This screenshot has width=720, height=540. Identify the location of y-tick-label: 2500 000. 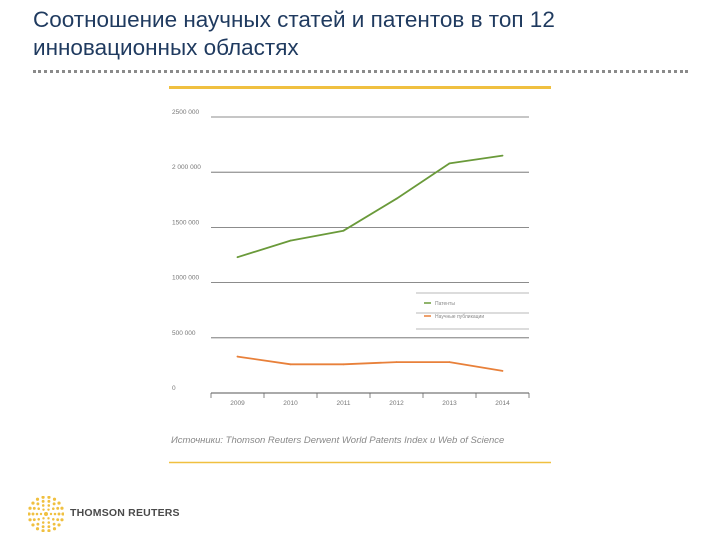
(185, 112).